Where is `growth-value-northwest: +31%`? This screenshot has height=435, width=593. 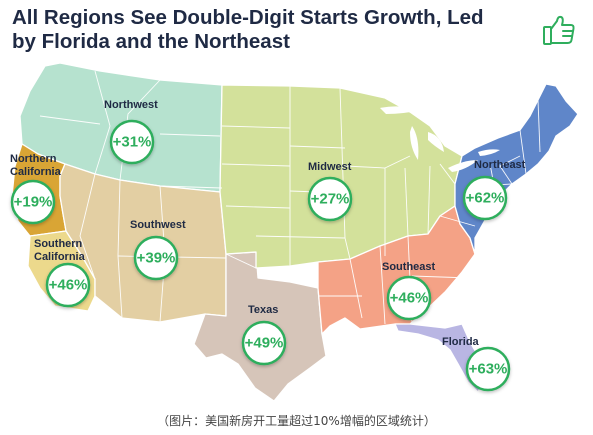 growth-value-northwest: +31% is located at coordinates (132, 142).